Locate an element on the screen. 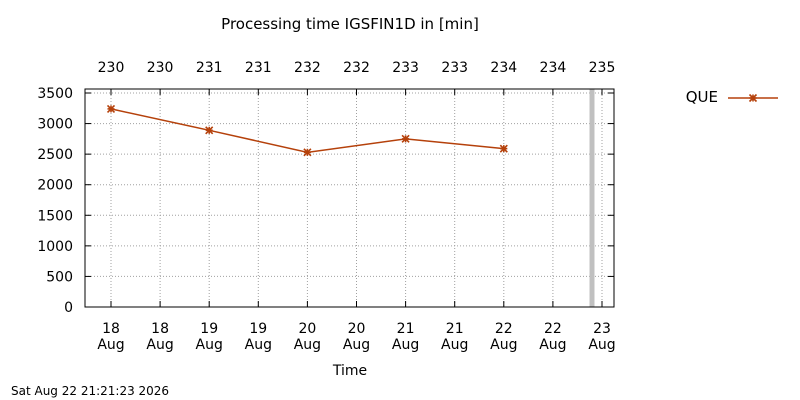 This screenshot has width=800, height=400. y-tick-label: 1000 is located at coordinates (55, 247).